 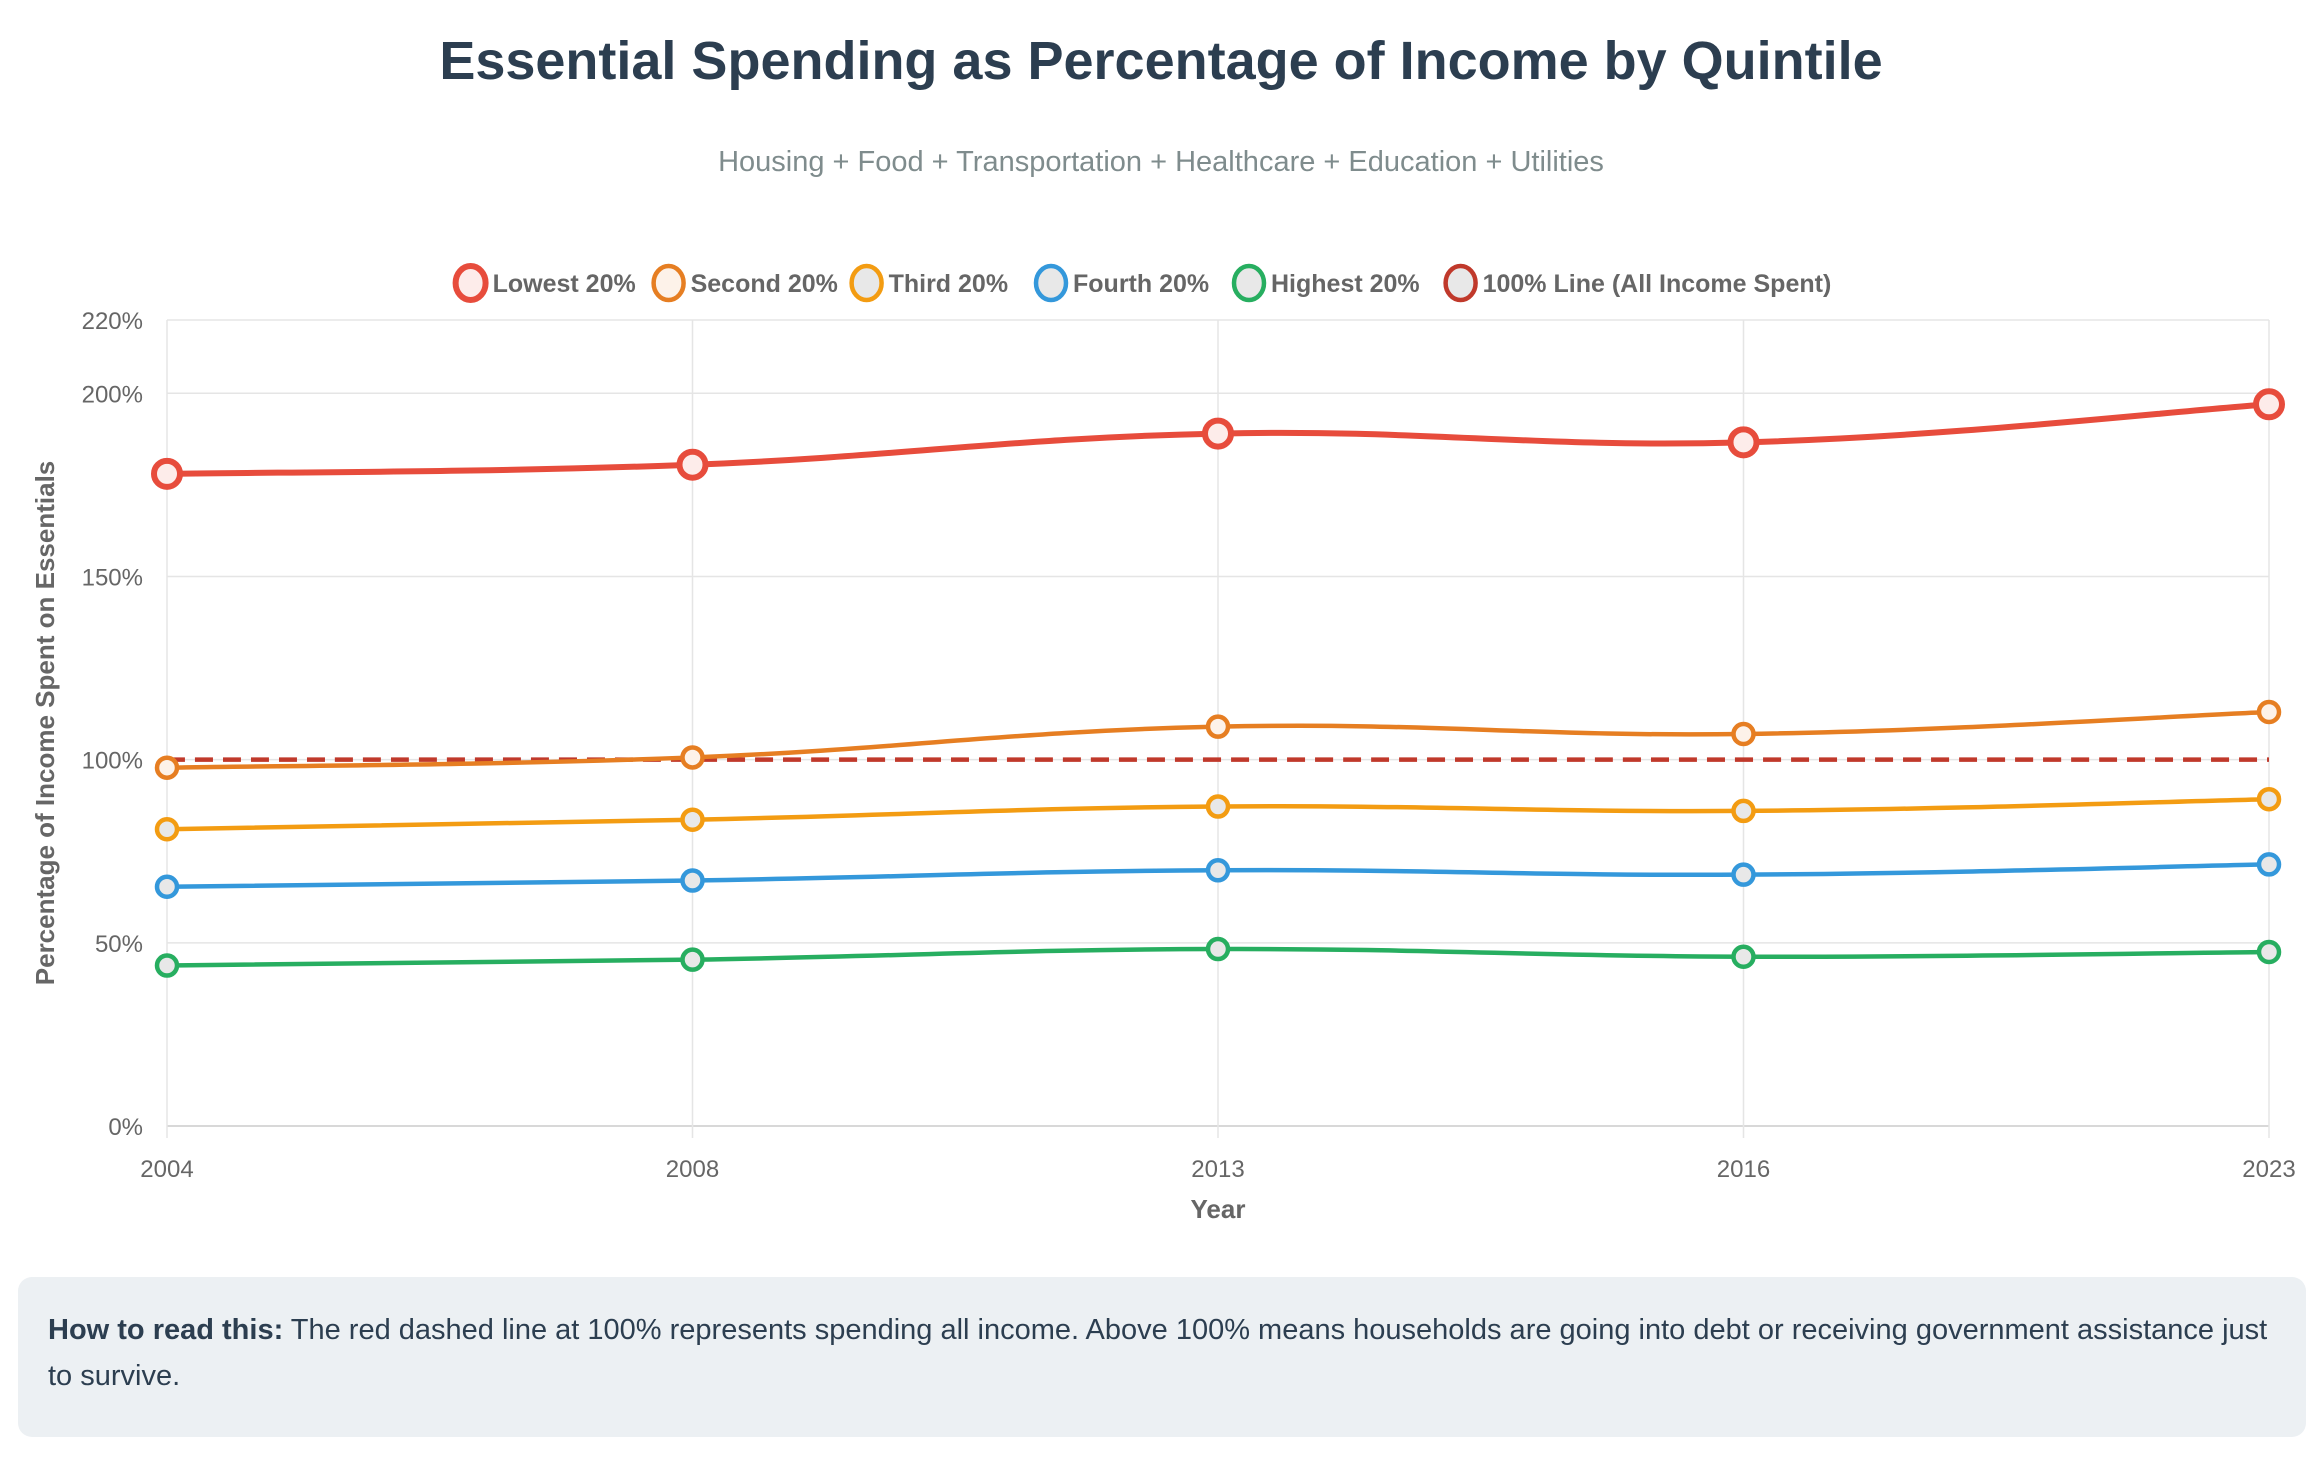 What do you see at coordinates (166, 1169) in the screenshot?
I see `x-tick-label: 2004` at bounding box center [166, 1169].